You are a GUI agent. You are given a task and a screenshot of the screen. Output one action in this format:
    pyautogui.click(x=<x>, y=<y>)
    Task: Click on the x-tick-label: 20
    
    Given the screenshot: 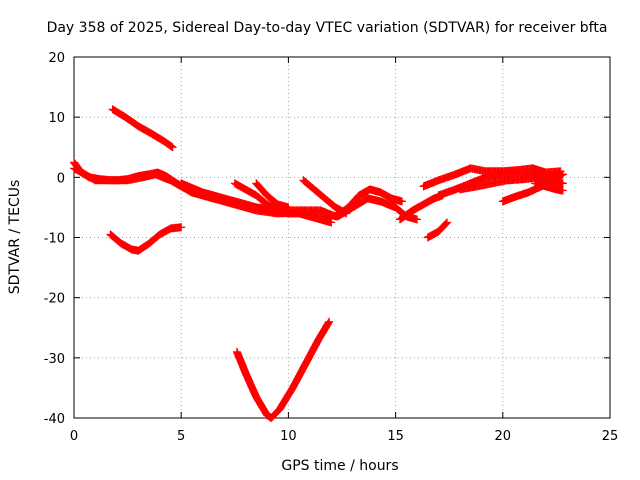 What is the action you would take?
    pyautogui.click(x=503, y=436)
    